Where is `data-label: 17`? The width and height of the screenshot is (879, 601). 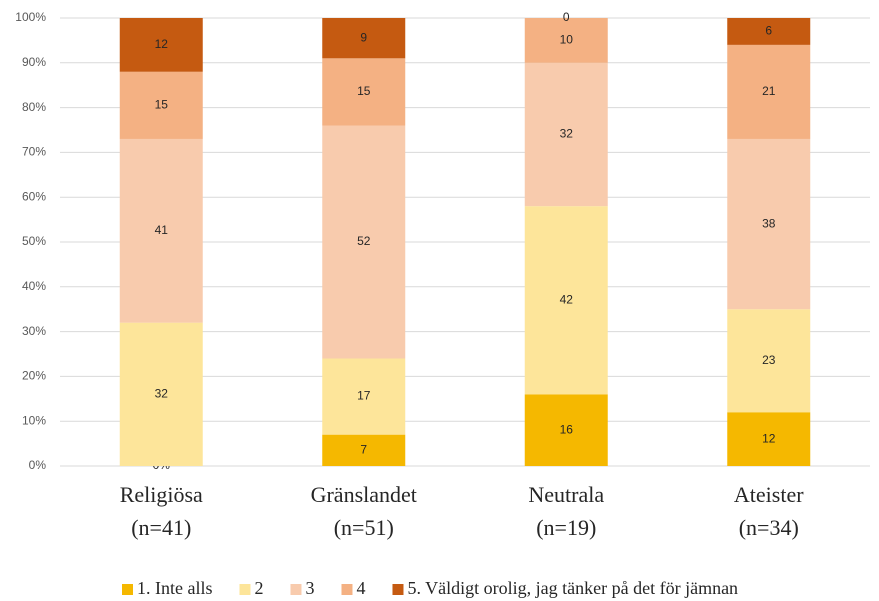
data-label: 17 is located at coordinates (364, 396).